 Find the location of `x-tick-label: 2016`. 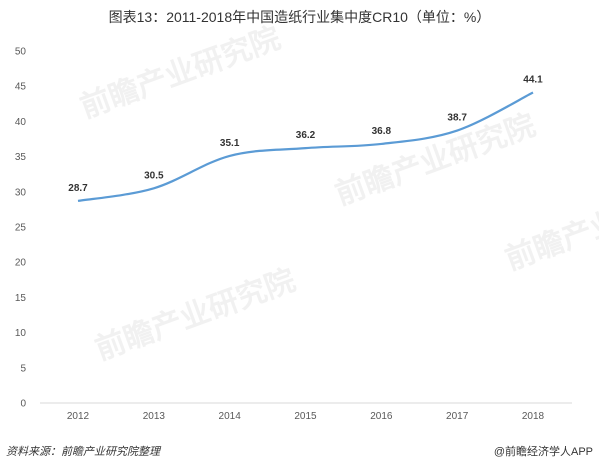

x-tick-label: 2016 is located at coordinates (381, 416).